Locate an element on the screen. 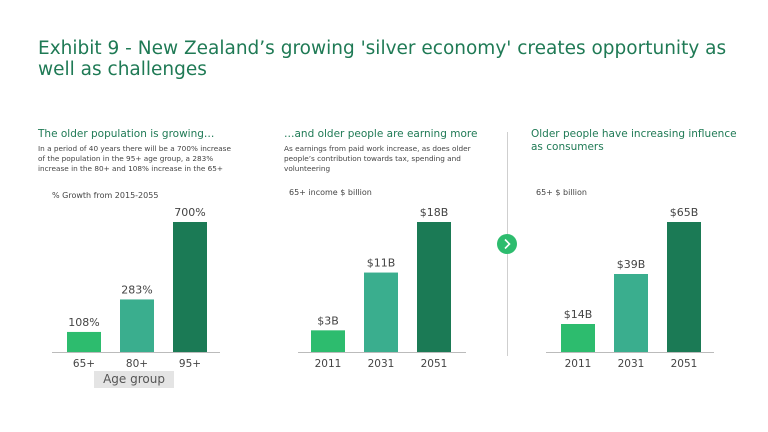 This screenshot has width=768, height=432. data-label: $3B is located at coordinates (328, 320).